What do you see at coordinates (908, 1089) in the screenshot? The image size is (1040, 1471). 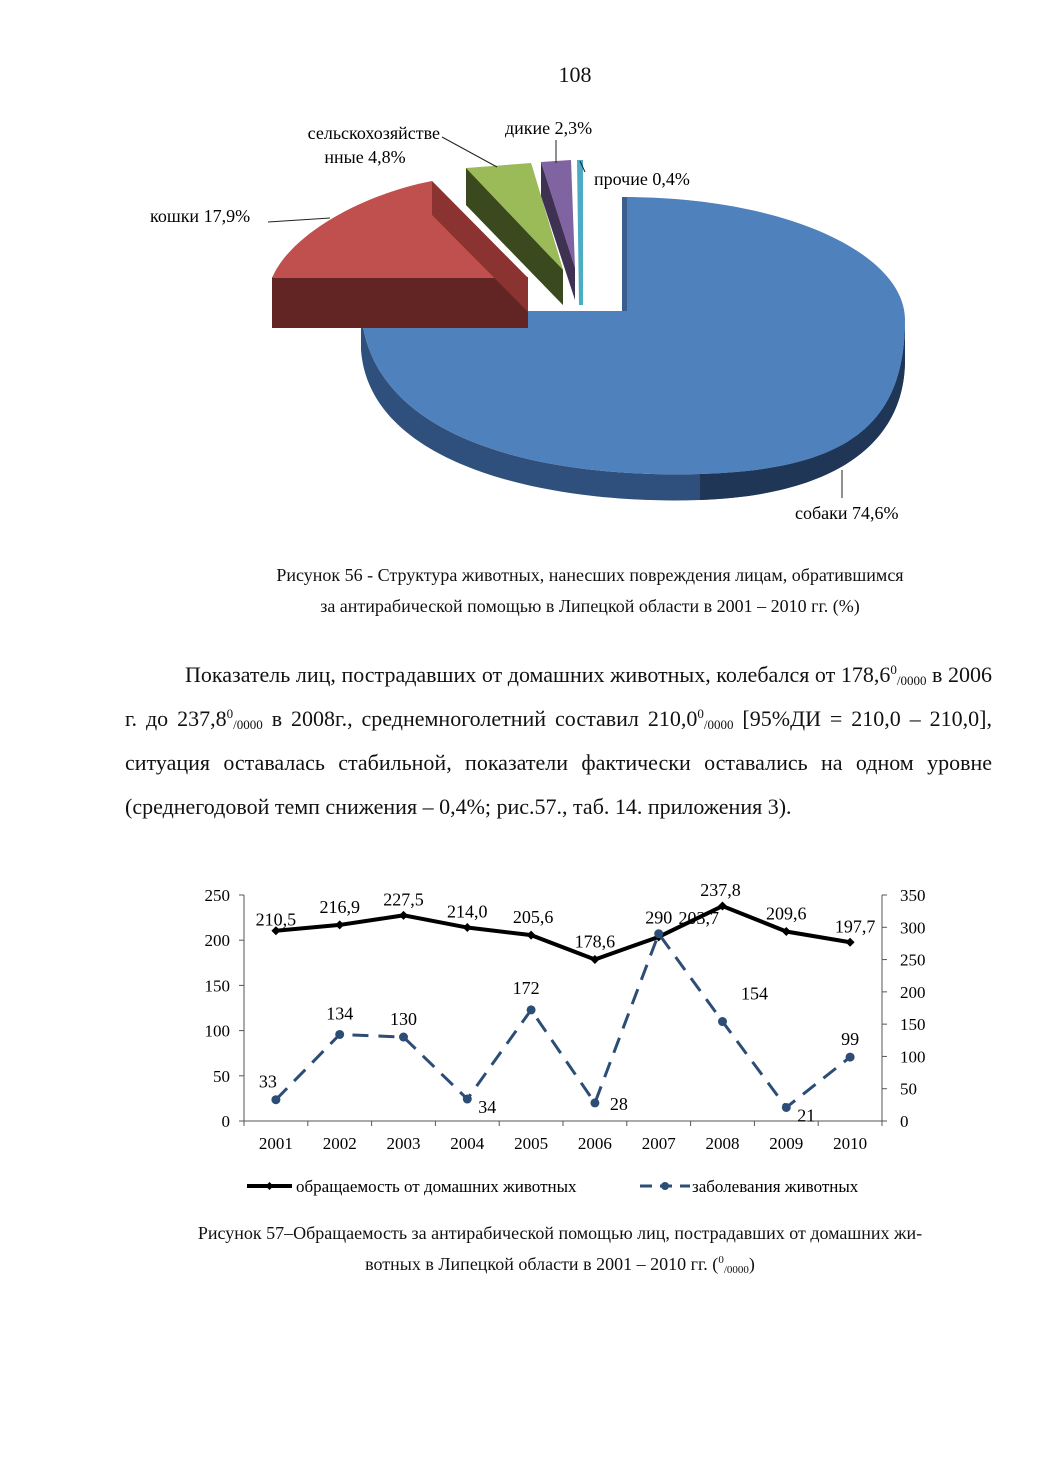 I see `y-tick-label-right: 50` at bounding box center [908, 1089].